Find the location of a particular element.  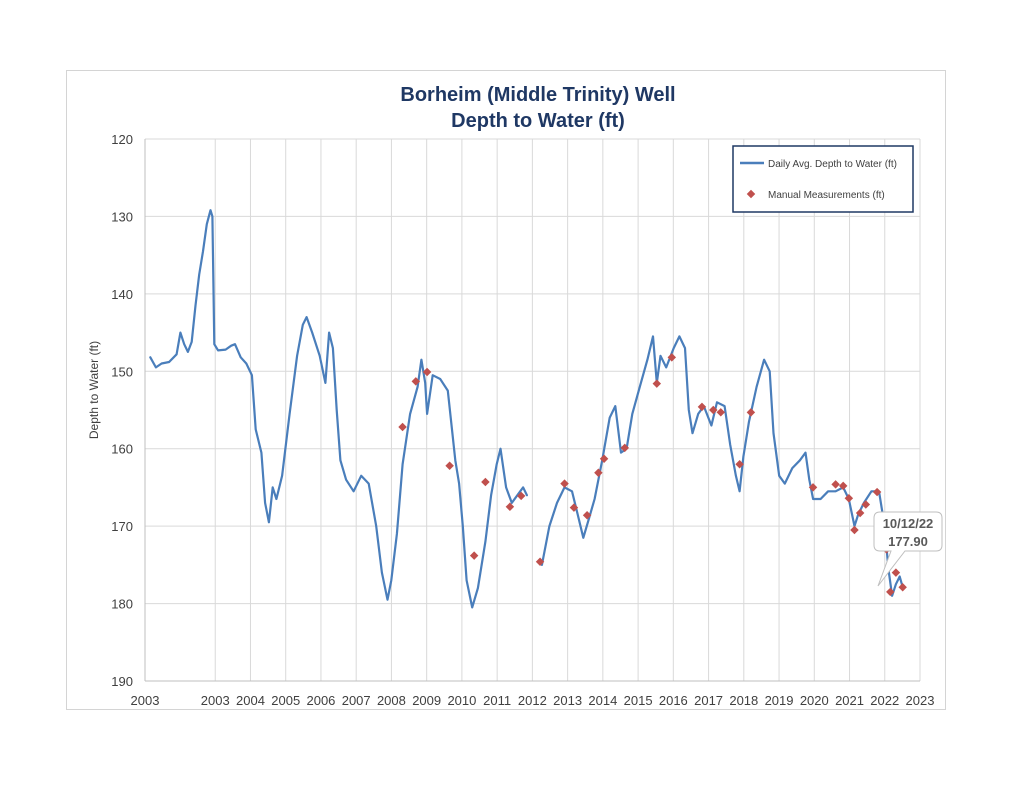

callout-value: 177.90 is located at coordinates (908, 541).